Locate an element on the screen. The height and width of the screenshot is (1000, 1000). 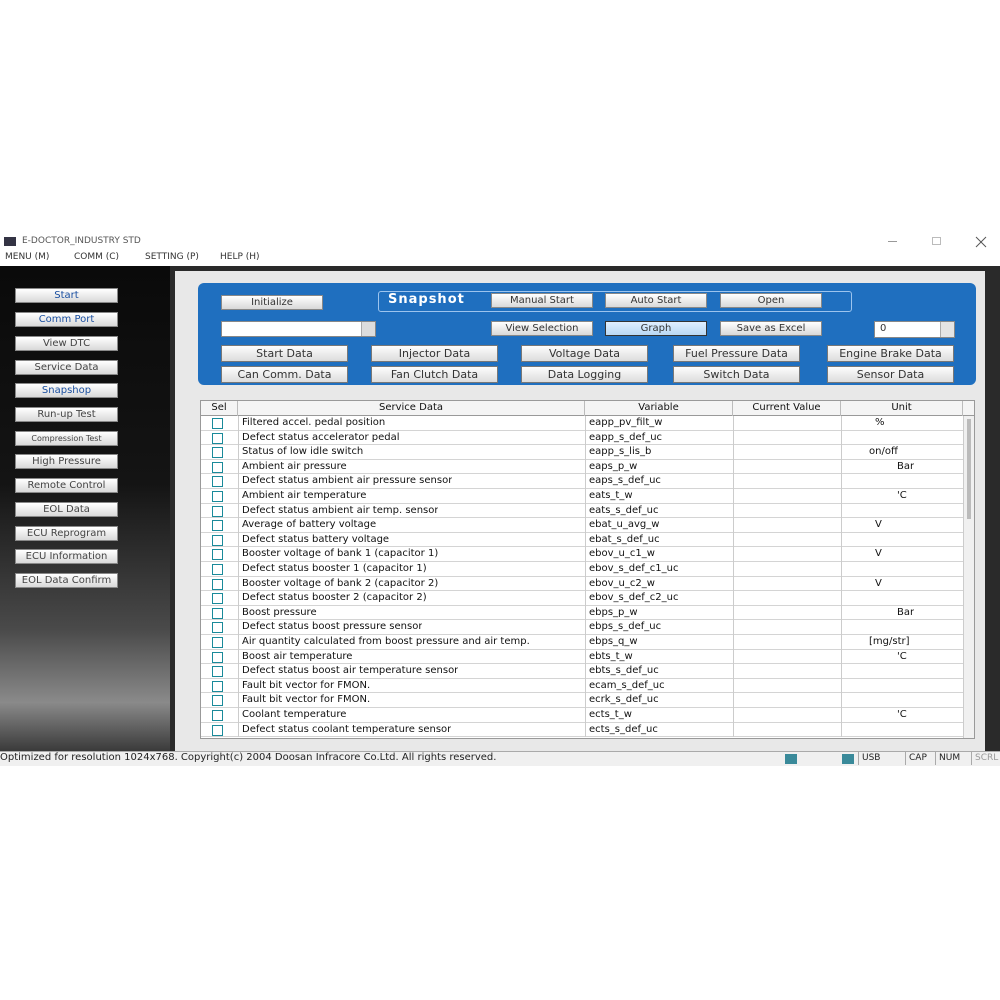
service-name: Filtered accel. pedal position is located at coordinates (314, 422).